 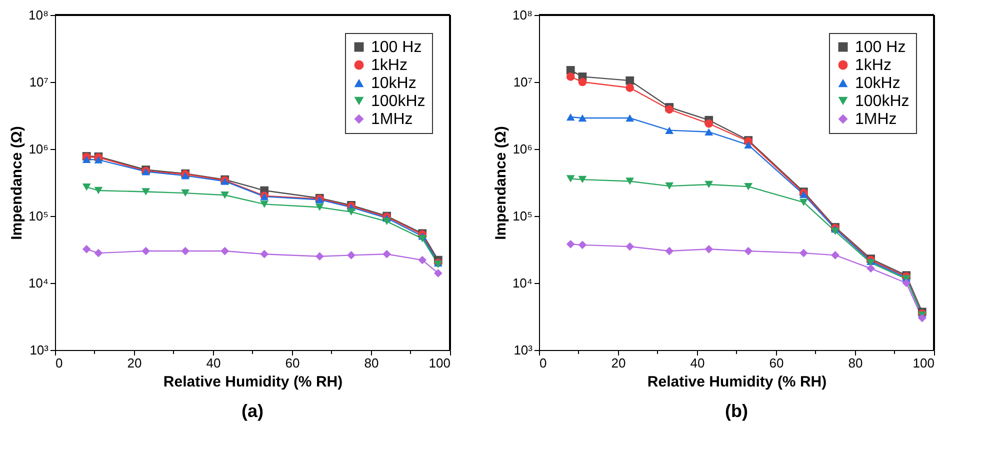 I want to click on text: (a), so click(x=253, y=411).